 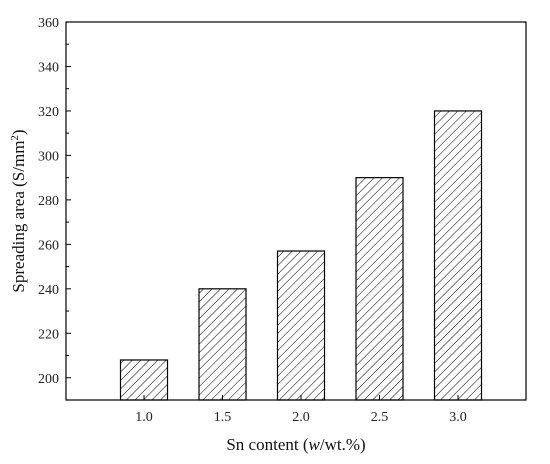 What do you see at coordinates (458, 417) in the screenshot?
I see `x-tick-label: 3.0` at bounding box center [458, 417].